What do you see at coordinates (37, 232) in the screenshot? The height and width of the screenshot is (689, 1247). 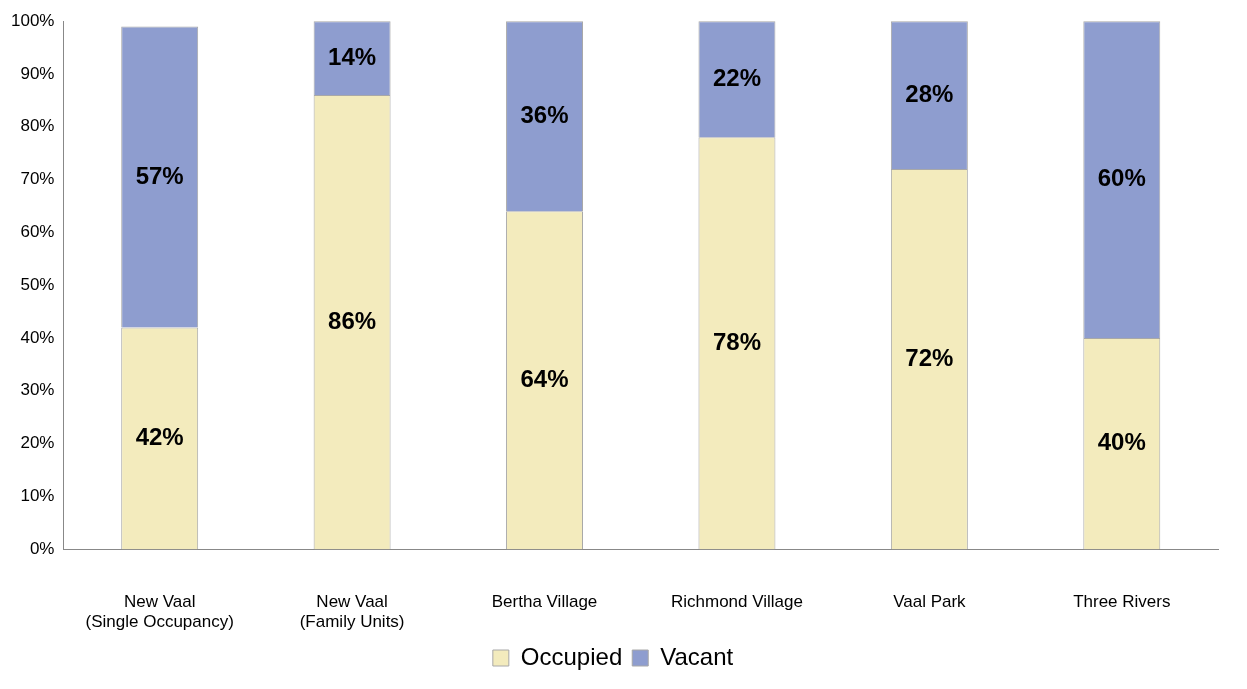 I see `y-tick-label: 60%` at bounding box center [37, 232].